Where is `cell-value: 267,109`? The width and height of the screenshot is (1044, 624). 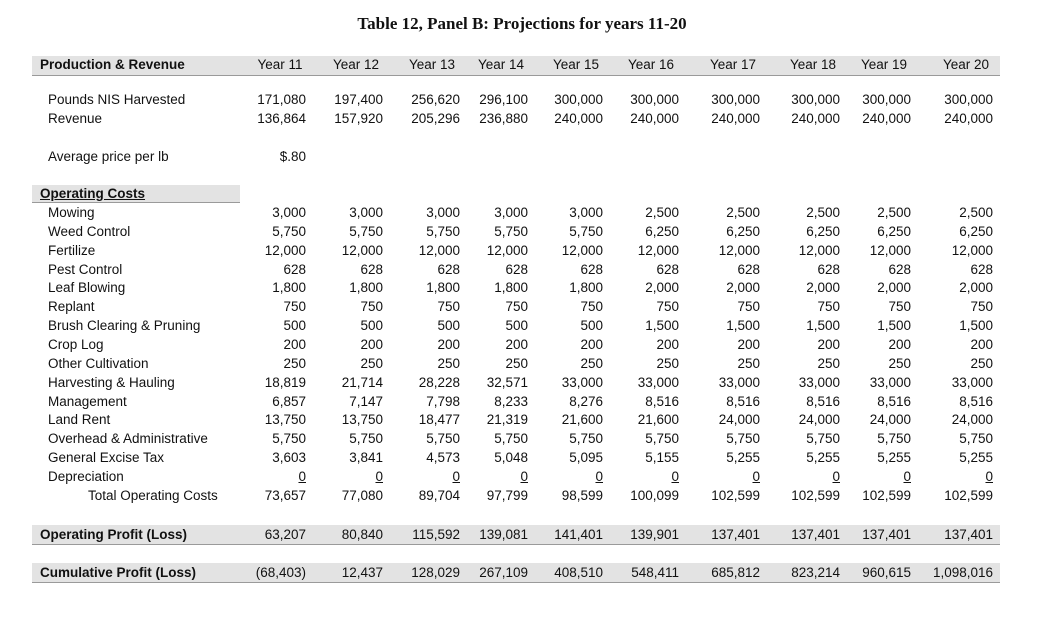 cell-value: 267,109 is located at coordinates (503, 572).